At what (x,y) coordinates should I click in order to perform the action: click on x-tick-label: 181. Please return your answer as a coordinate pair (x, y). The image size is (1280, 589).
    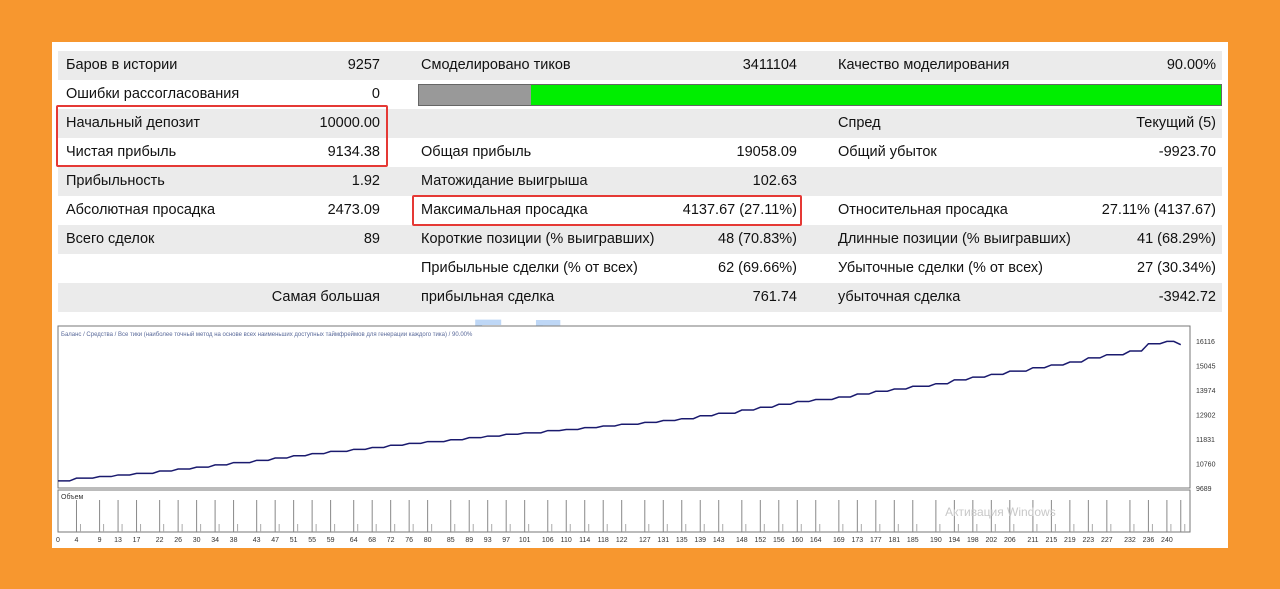
    Looking at the image, I should click on (894, 540).